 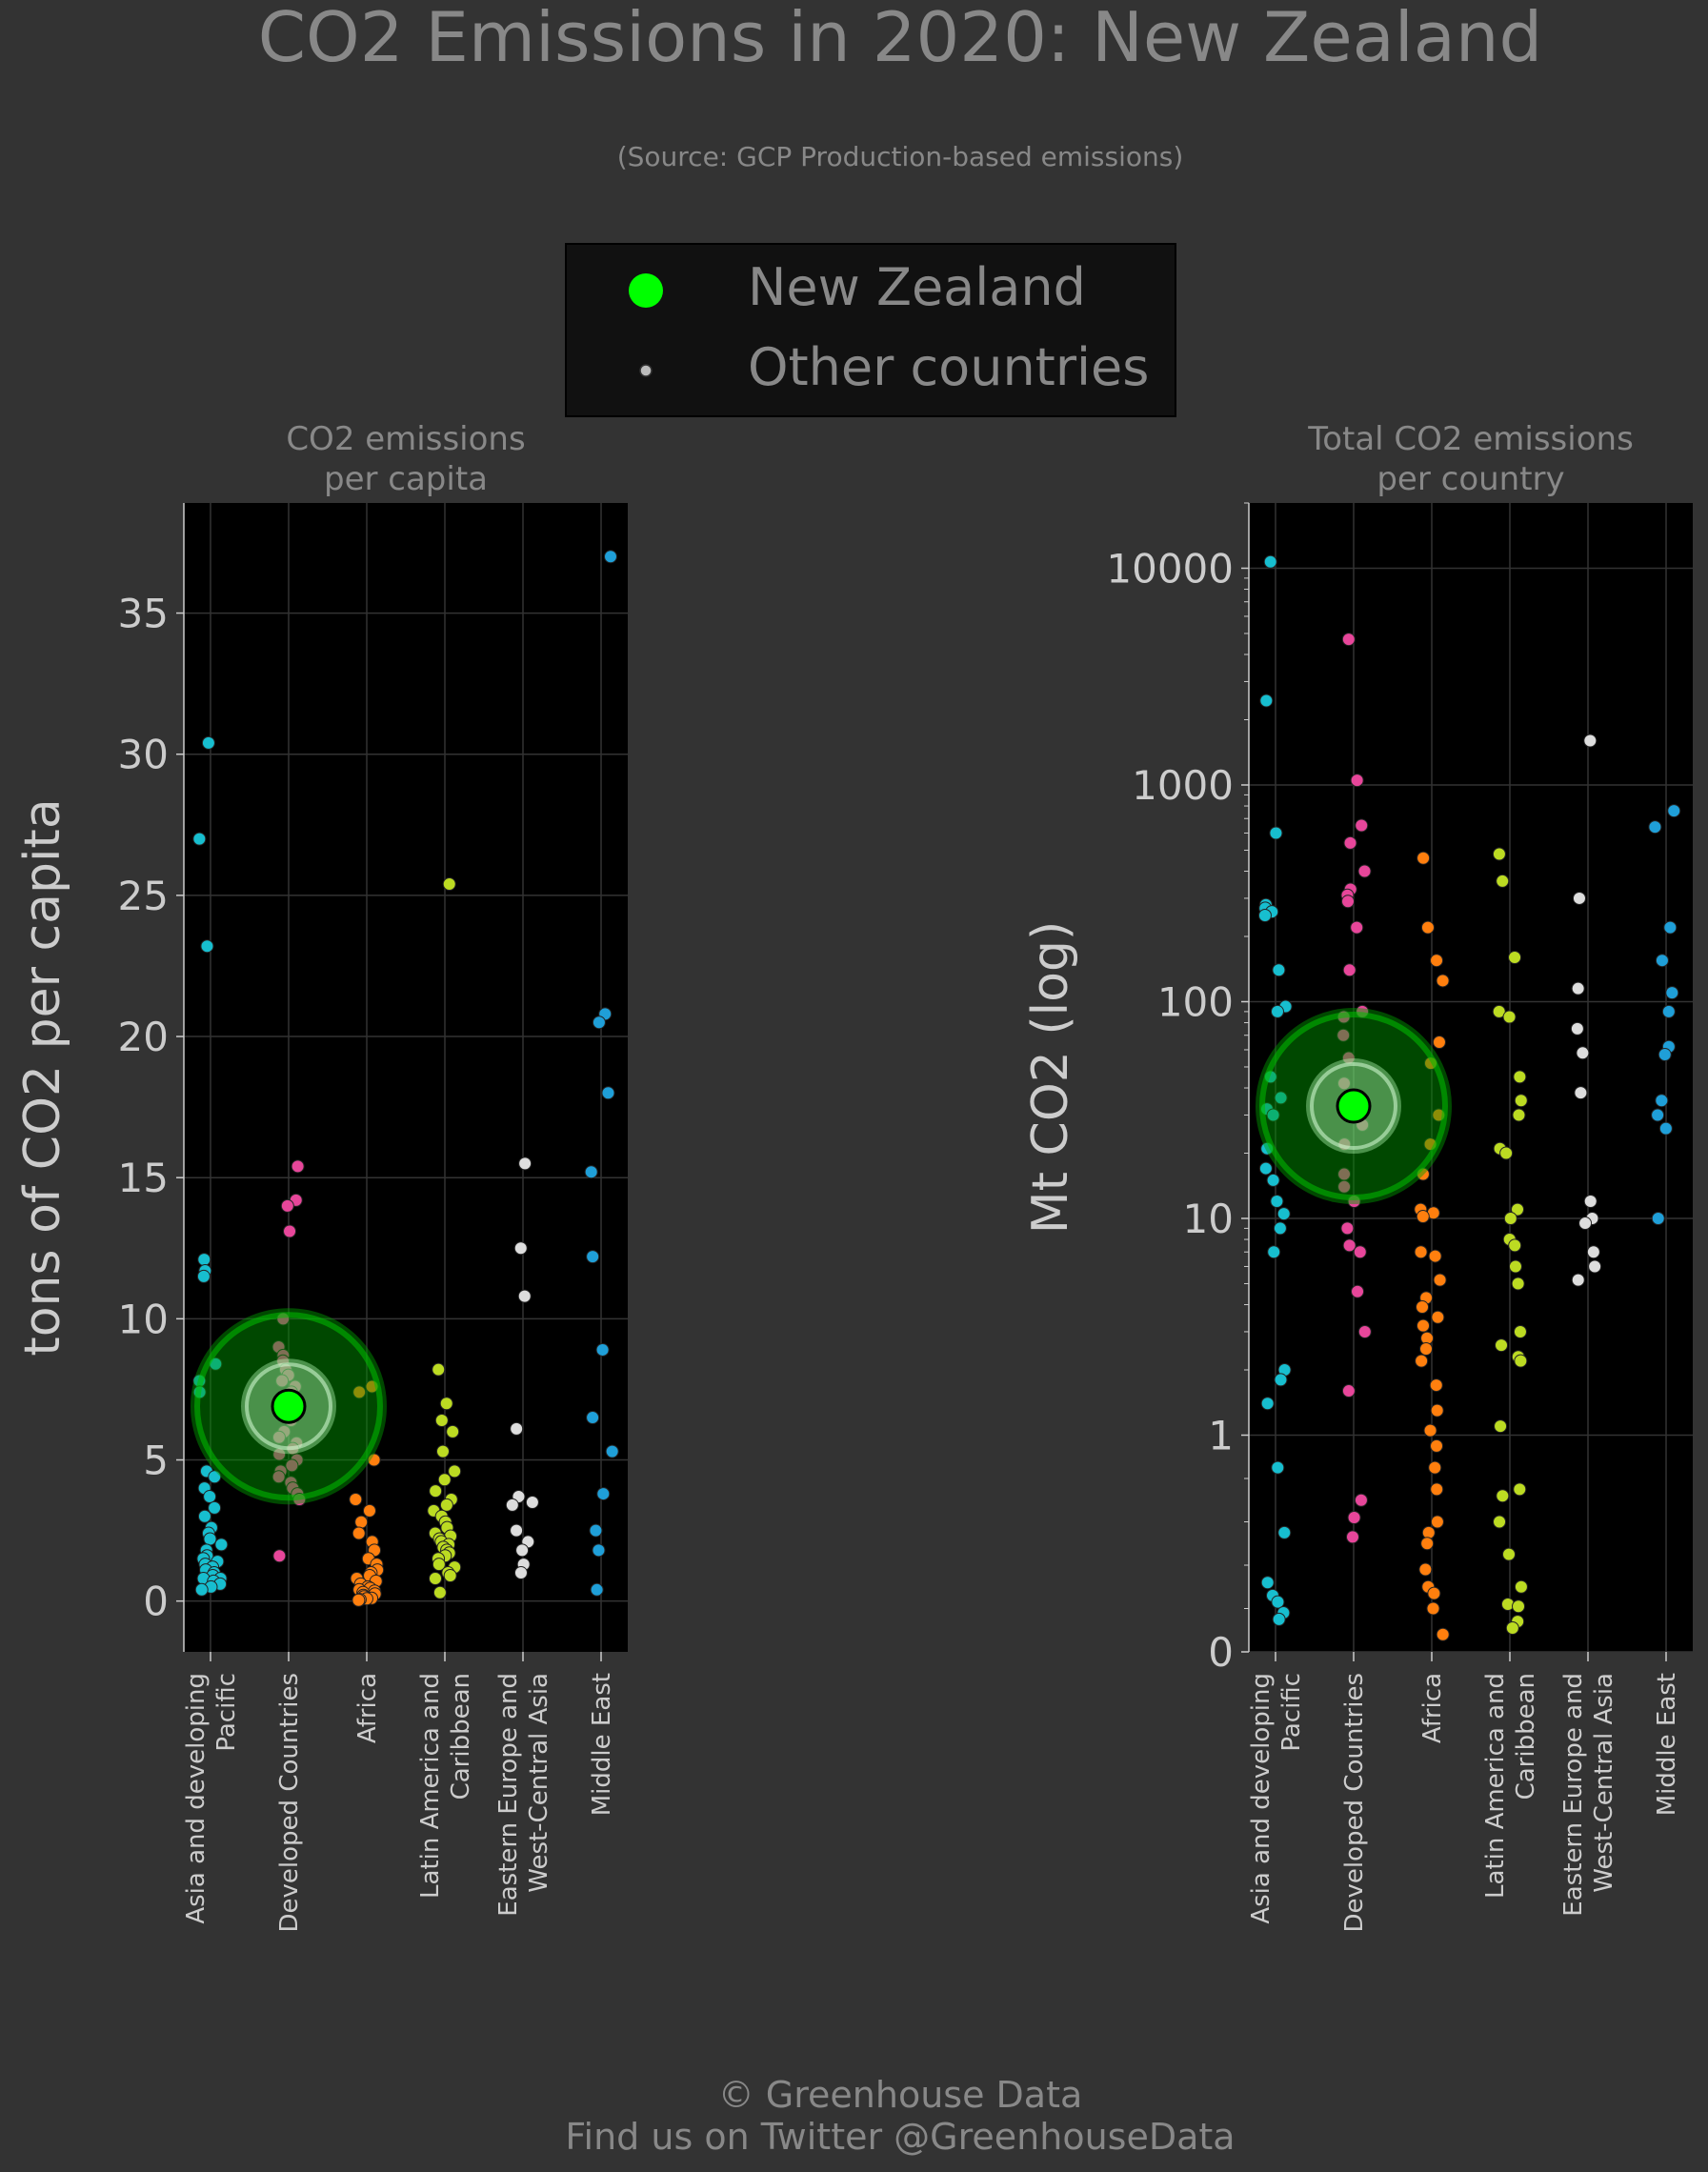 What do you see at coordinates (1526, 1736) in the screenshot?
I see `x-tick-label: Caribbean` at bounding box center [1526, 1736].